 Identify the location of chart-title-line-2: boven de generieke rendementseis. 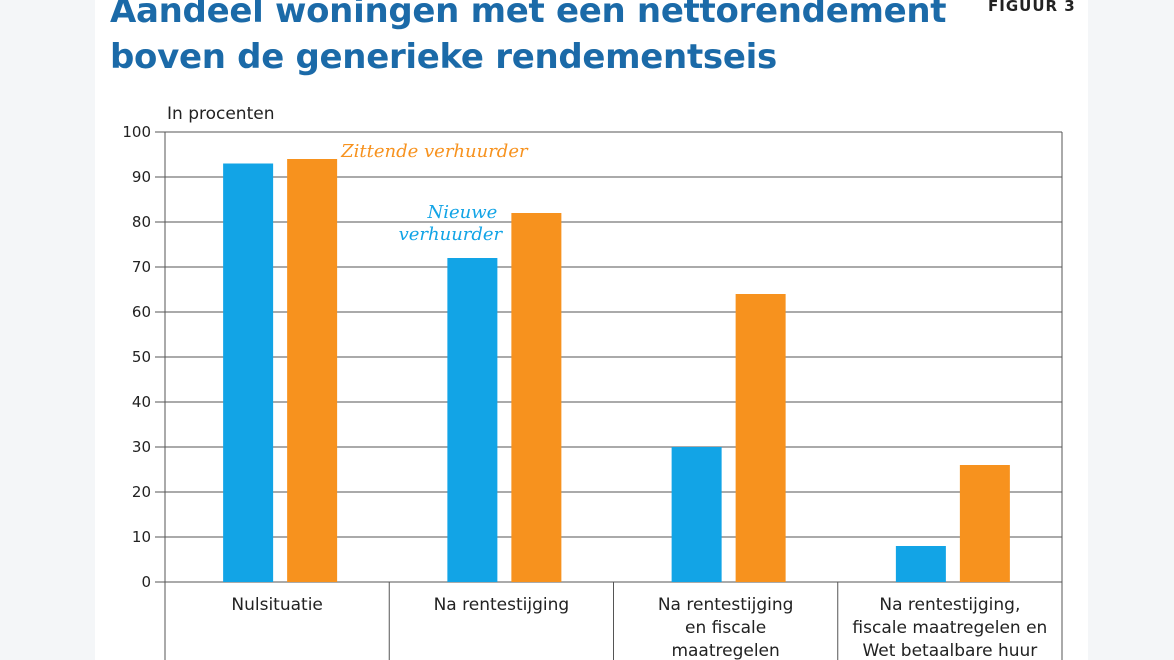
(443, 57).